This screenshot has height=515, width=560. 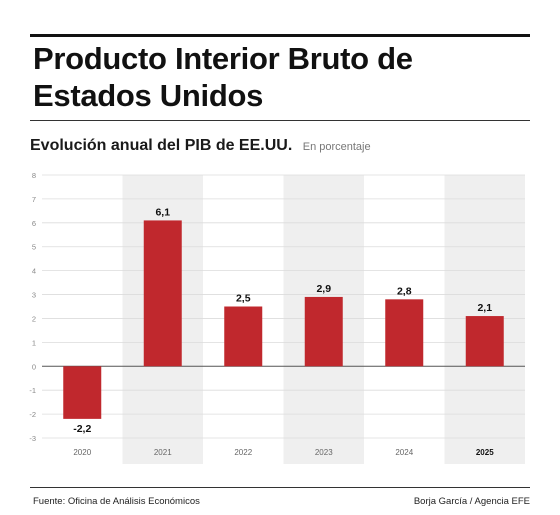 I want to click on y-tick-label: -3, so click(x=32, y=438).